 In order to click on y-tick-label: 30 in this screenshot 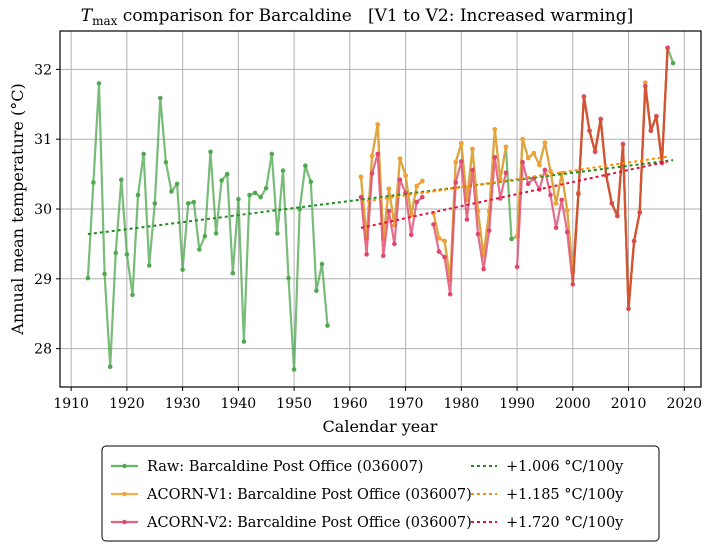, I will do `click(43, 210)`.